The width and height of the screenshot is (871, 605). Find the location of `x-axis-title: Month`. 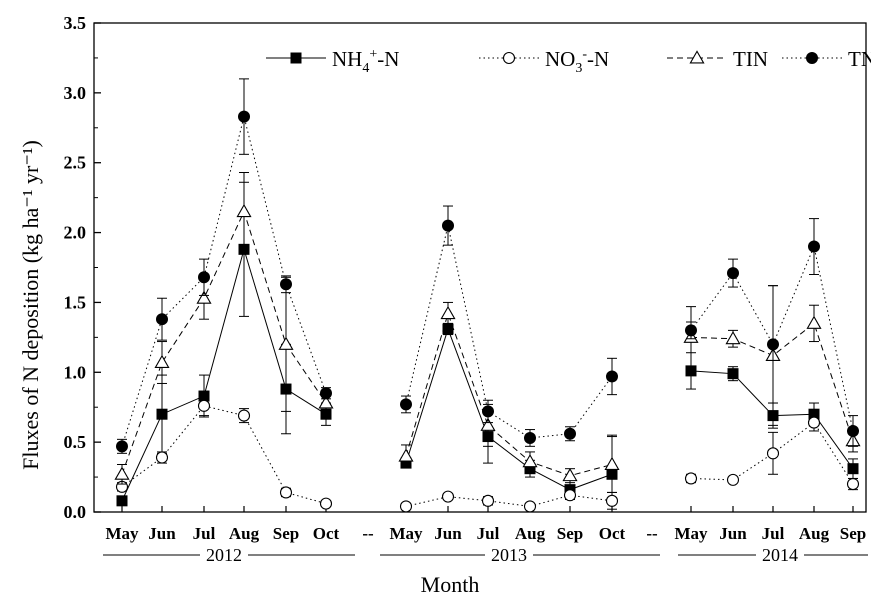

x-axis-title: Month is located at coordinates (450, 584).